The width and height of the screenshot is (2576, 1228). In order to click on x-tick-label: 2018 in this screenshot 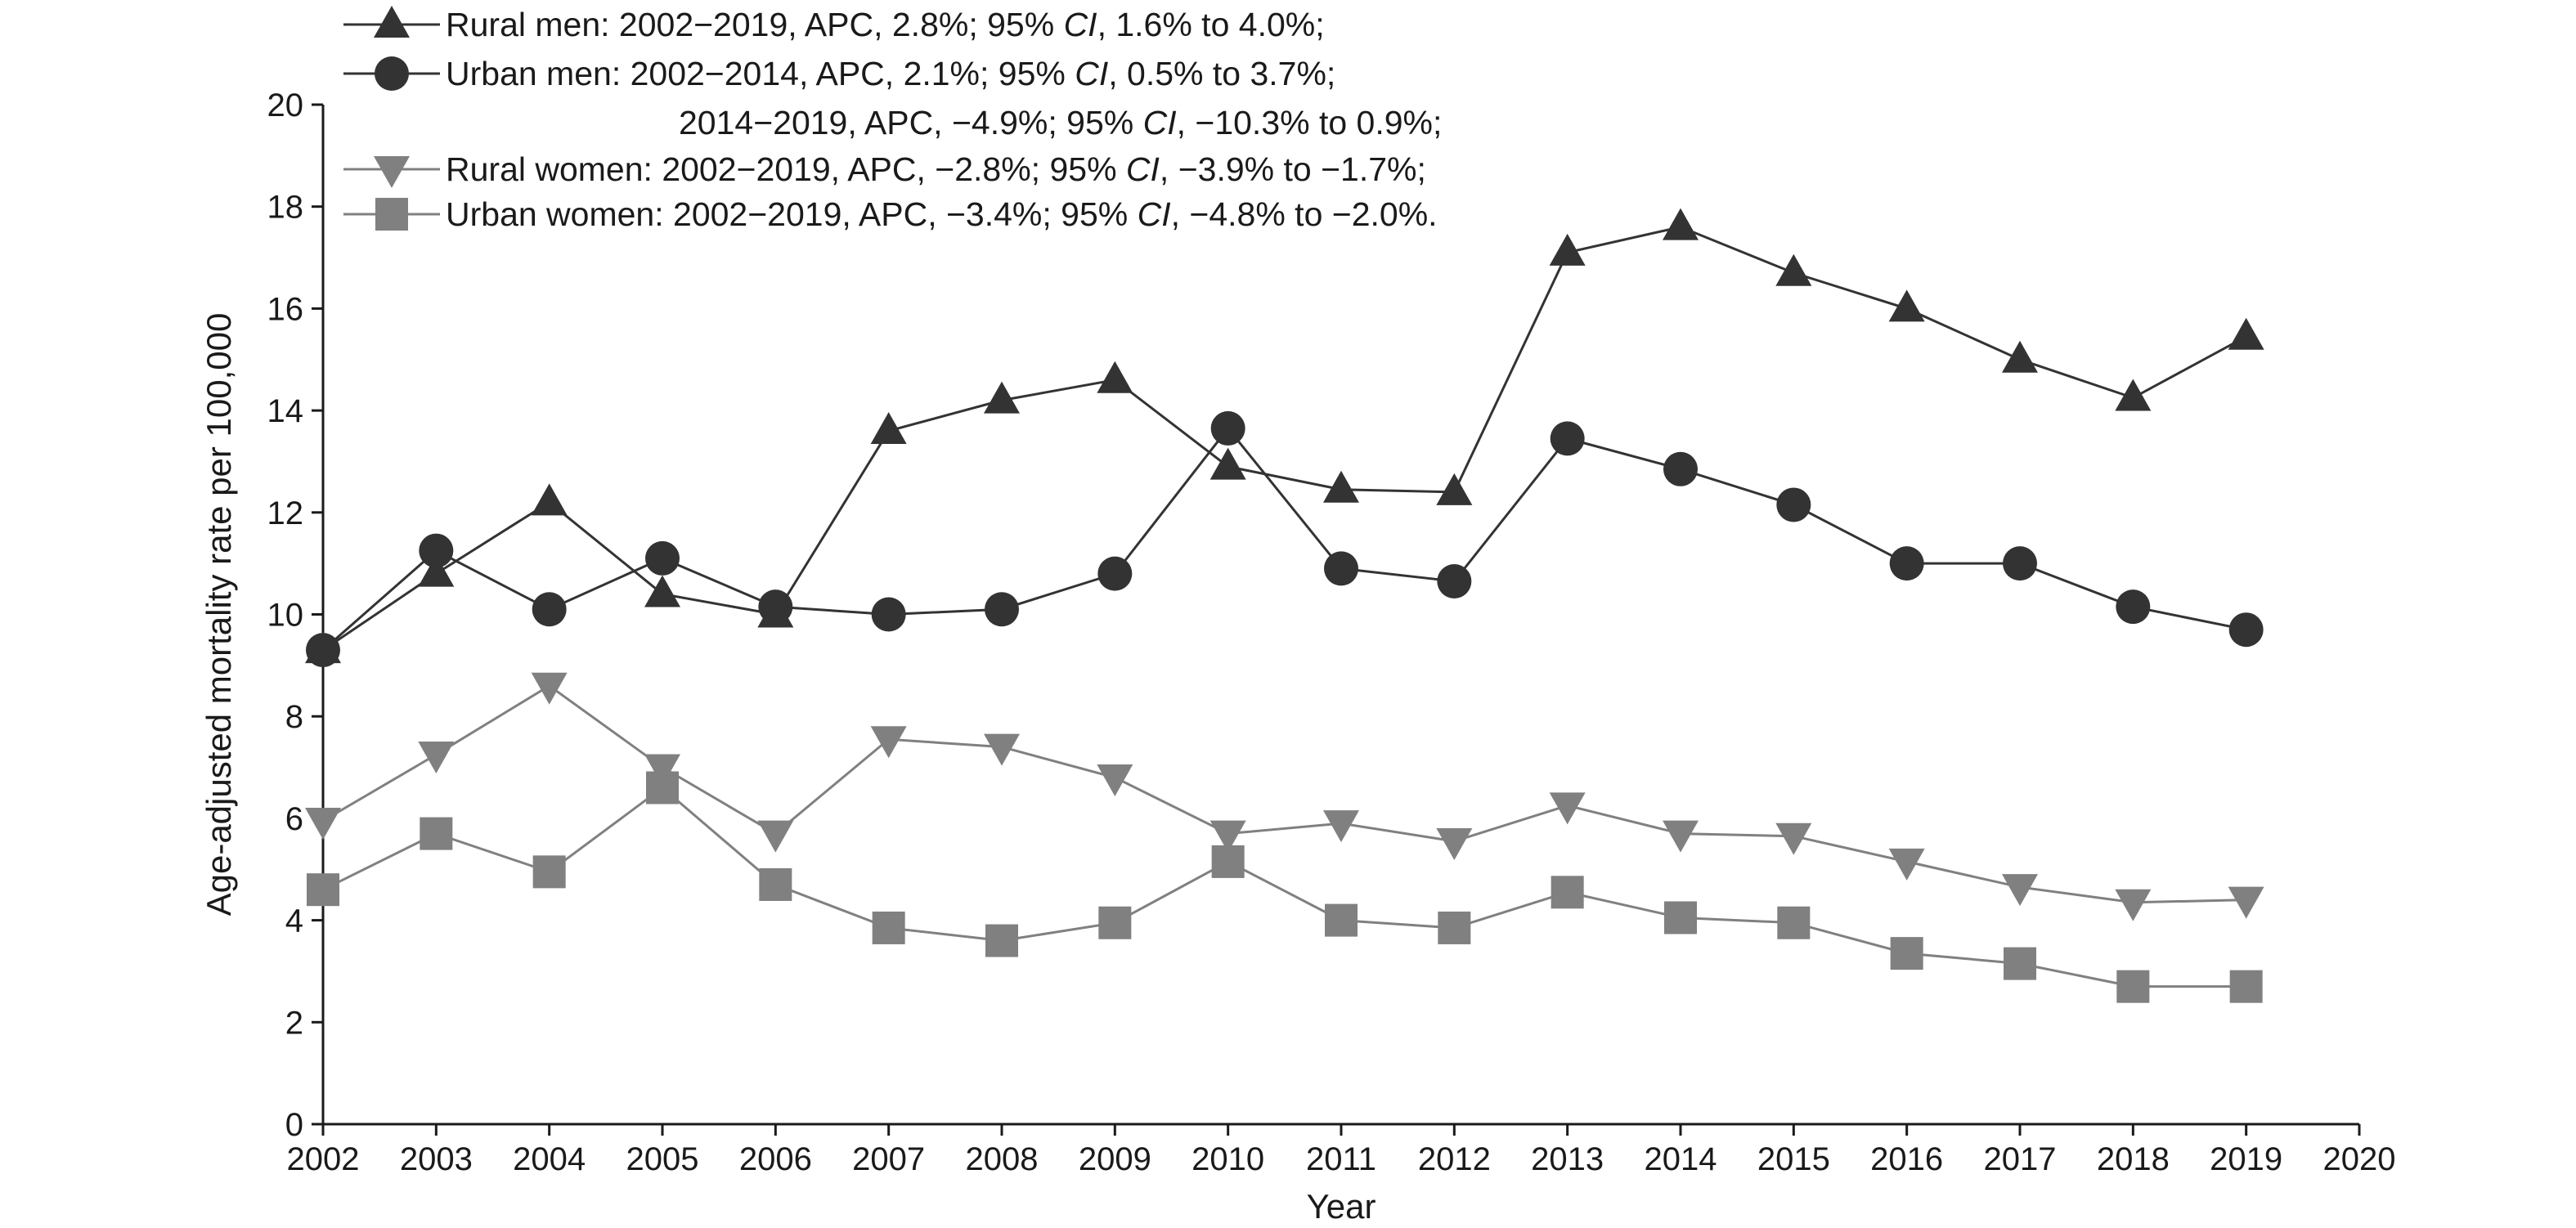, I will do `click(2133, 1159)`.